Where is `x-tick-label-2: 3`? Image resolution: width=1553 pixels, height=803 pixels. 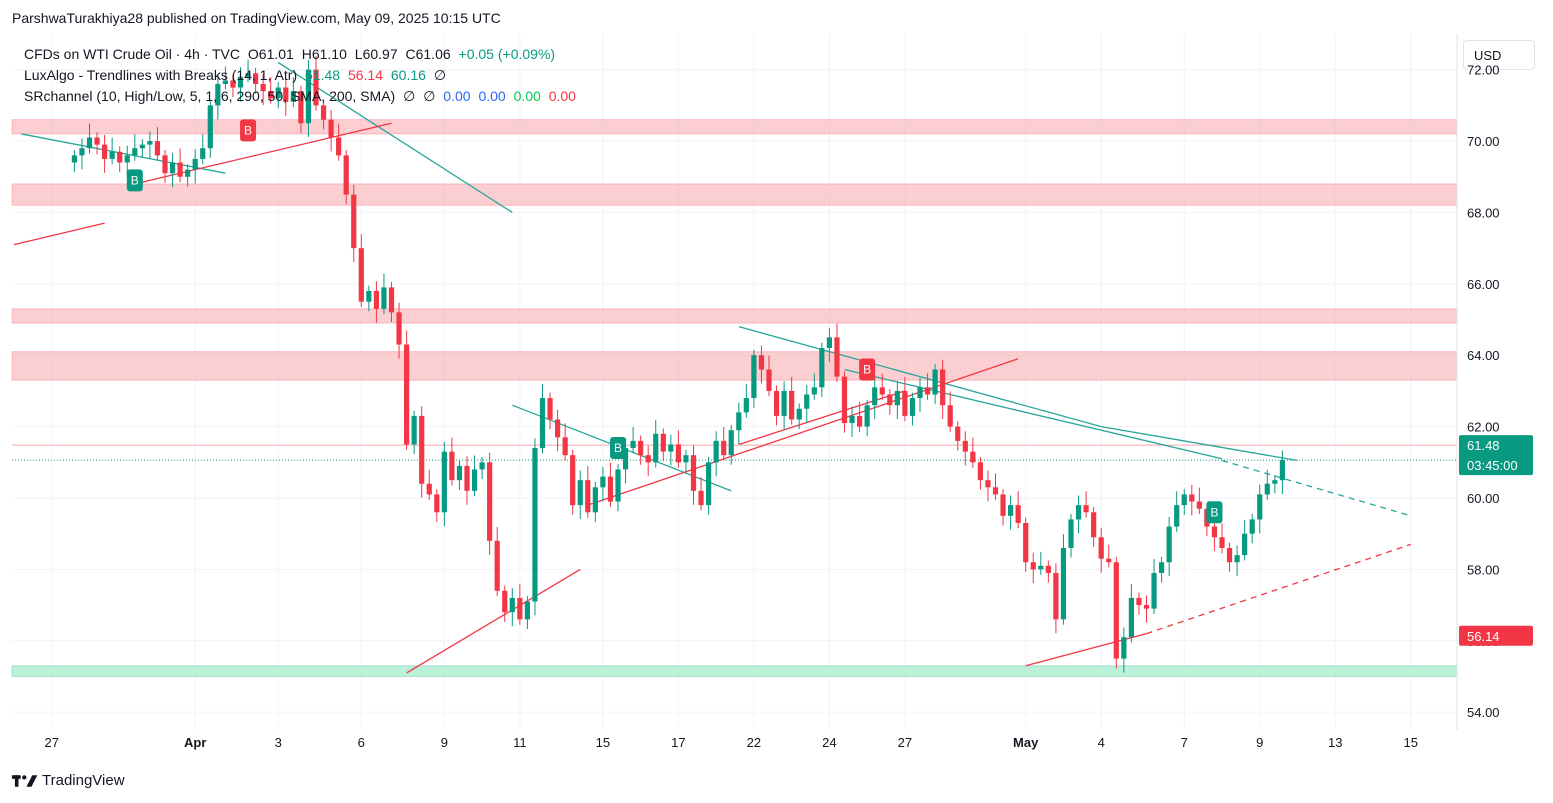 x-tick-label-2: 3 is located at coordinates (278, 742).